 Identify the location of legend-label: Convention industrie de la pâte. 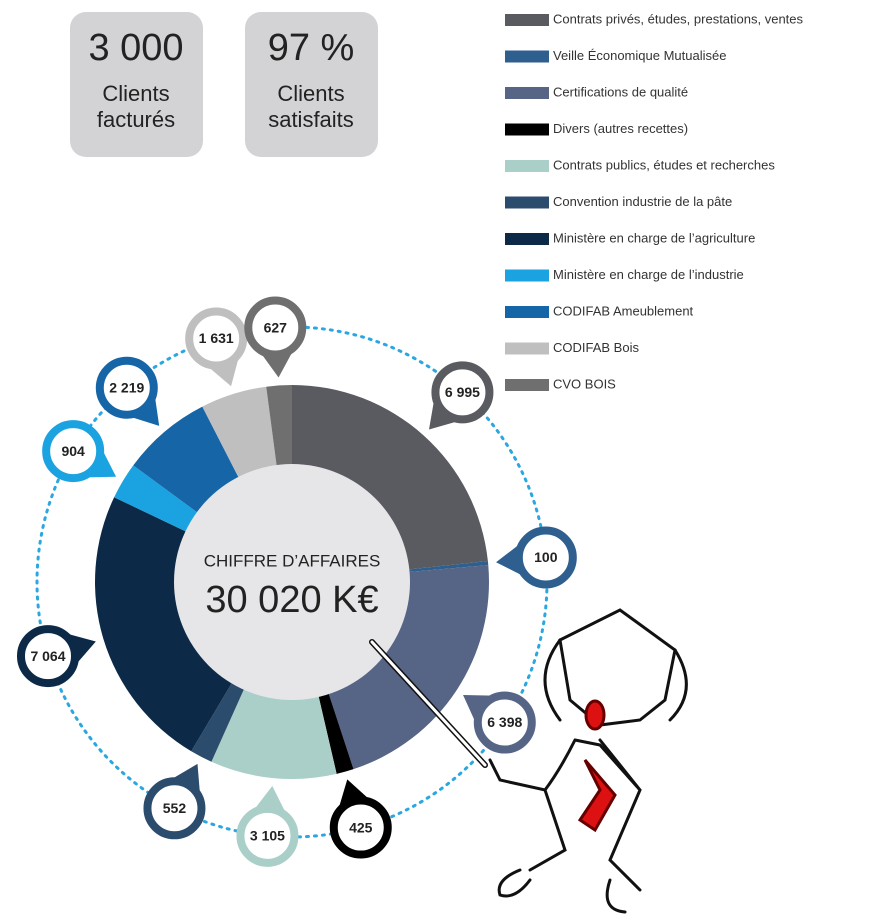
(642, 201).